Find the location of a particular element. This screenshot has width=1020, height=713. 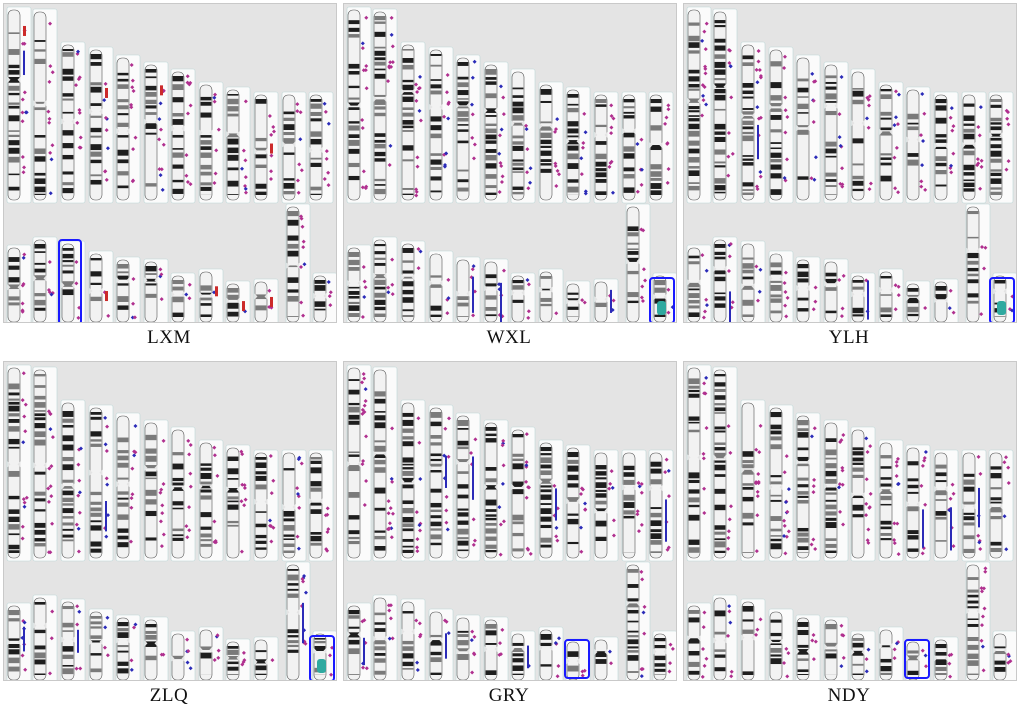

panel-label: GRY is located at coordinates (509, 695).